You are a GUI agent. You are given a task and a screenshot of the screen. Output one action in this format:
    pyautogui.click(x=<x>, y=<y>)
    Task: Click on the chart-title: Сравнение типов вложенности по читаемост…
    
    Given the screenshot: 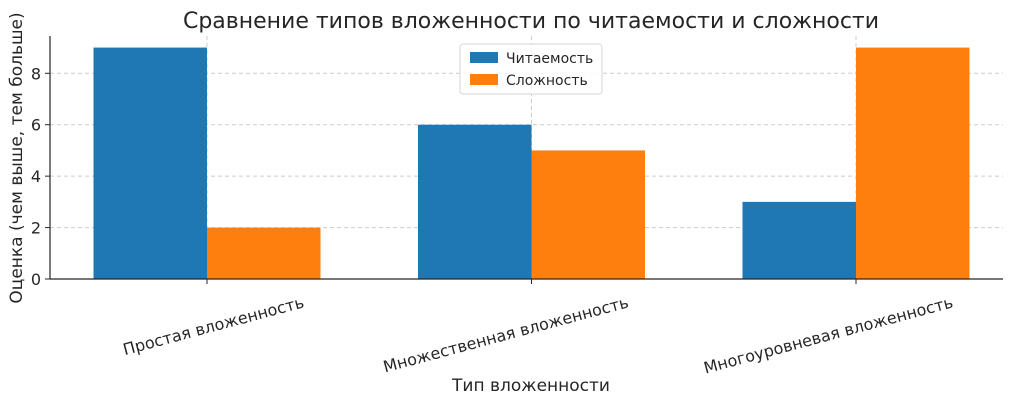 What is the action you would take?
    pyautogui.click(x=531, y=21)
    